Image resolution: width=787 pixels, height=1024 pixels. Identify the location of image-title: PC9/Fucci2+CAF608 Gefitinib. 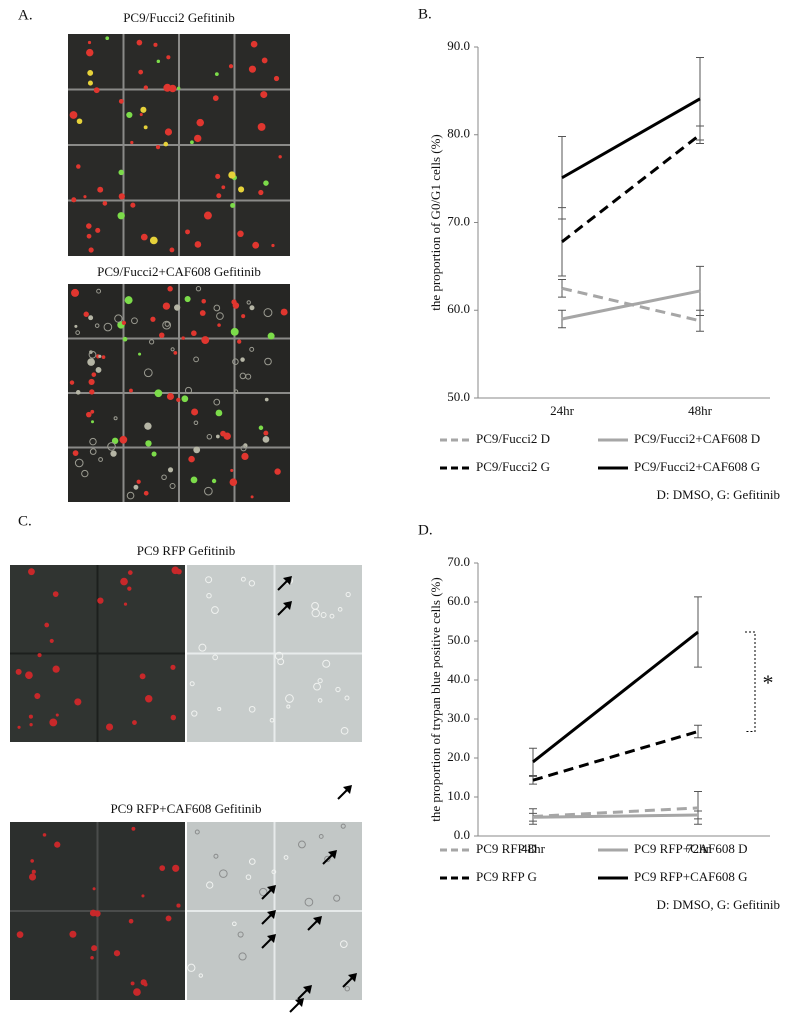
(179, 271).